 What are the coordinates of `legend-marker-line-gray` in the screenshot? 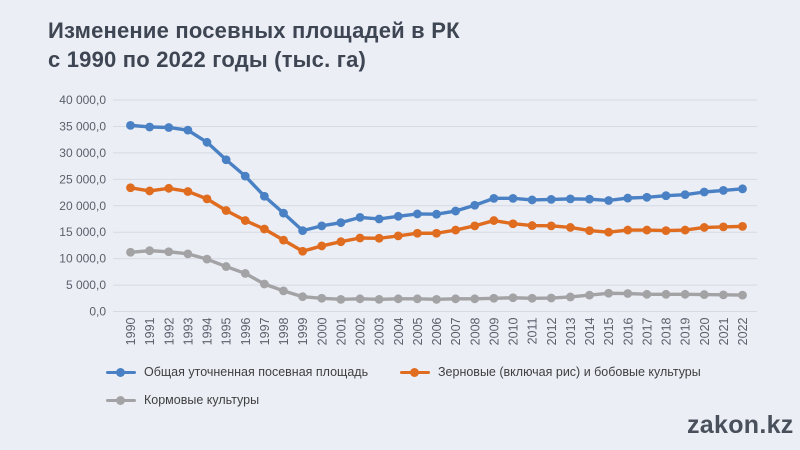 It's located at (121, 400).